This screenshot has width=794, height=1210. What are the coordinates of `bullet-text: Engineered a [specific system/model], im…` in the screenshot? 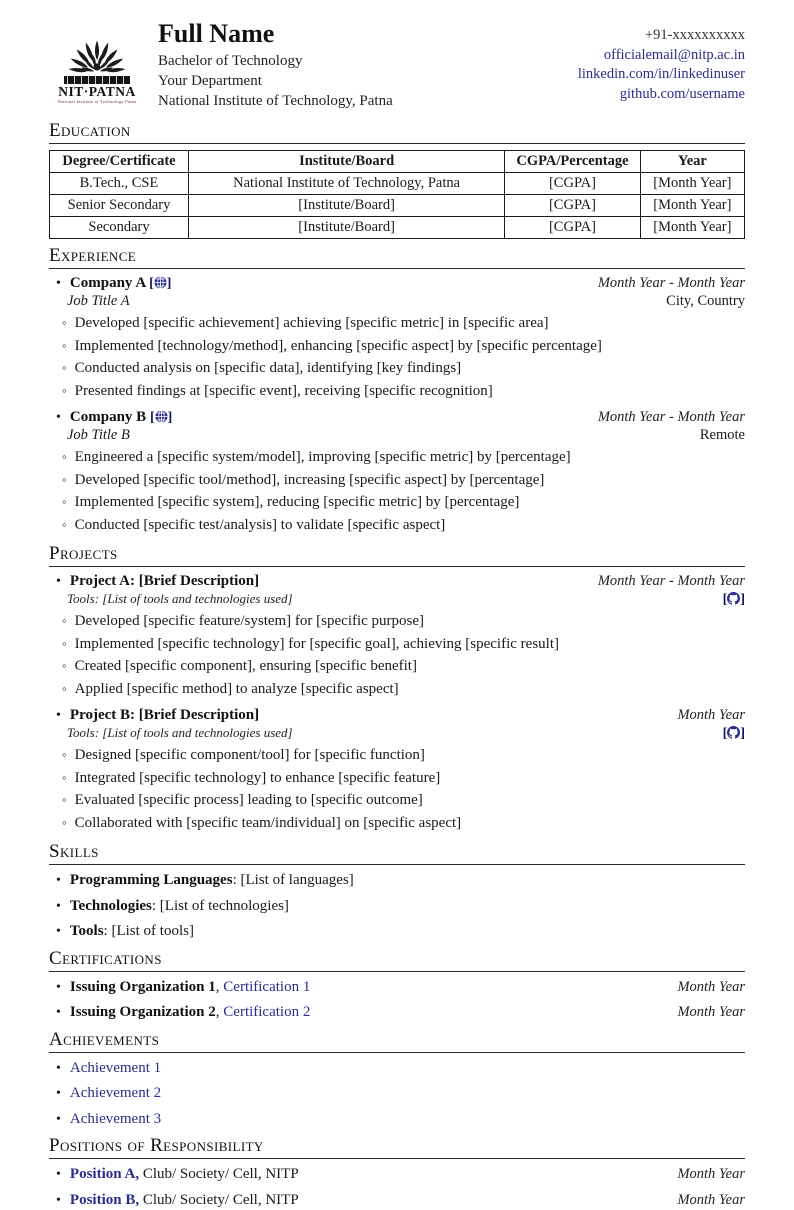 It's located at (322, 457).